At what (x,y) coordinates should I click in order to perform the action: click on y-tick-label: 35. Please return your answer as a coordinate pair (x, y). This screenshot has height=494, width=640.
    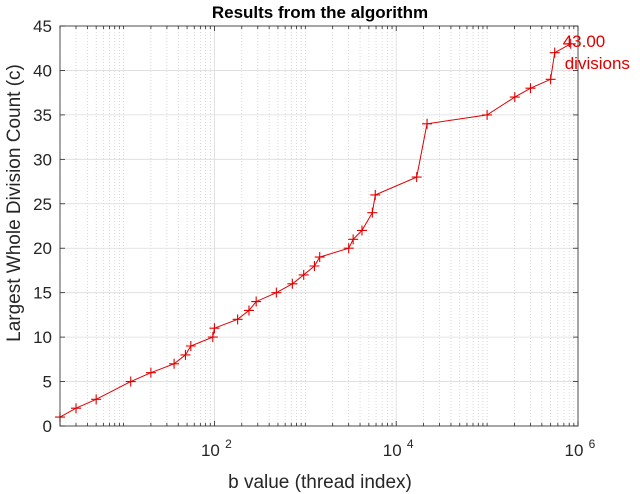
    Looking at the image, I should click on (42, 115).